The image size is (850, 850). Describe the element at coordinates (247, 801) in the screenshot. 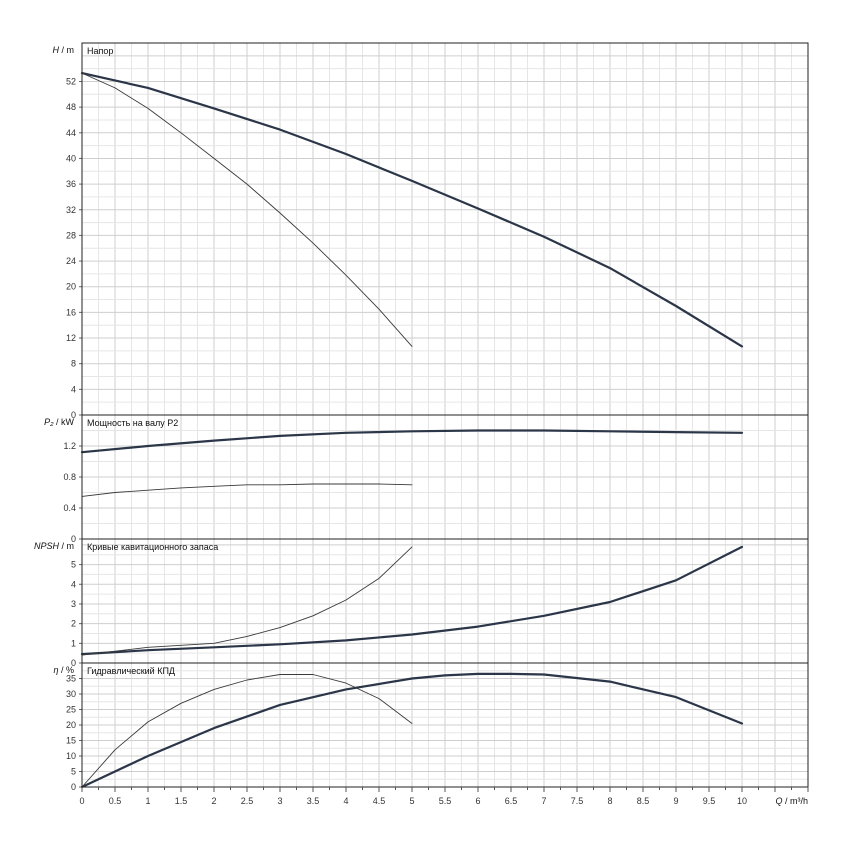

I see `x-tick-label: 2.5` at that location.